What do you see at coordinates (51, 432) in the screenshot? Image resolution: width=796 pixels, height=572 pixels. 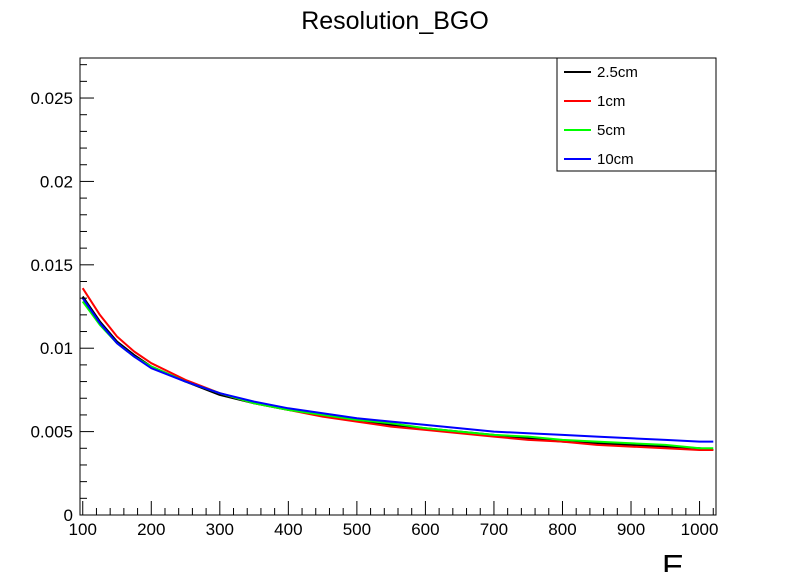 I see `y-tick-label: 0.005` at bounding box center [51, 432].